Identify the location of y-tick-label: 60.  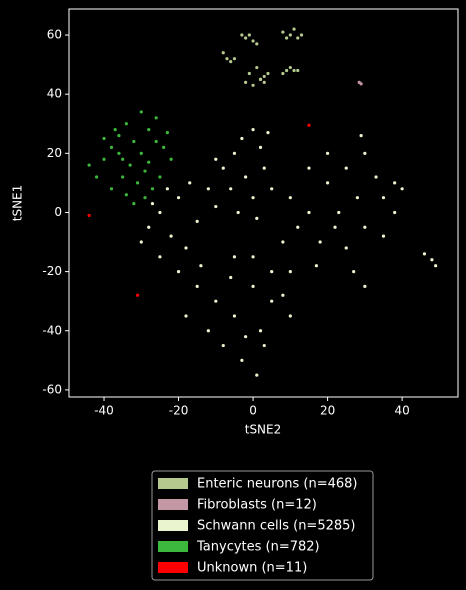
(54, 35).